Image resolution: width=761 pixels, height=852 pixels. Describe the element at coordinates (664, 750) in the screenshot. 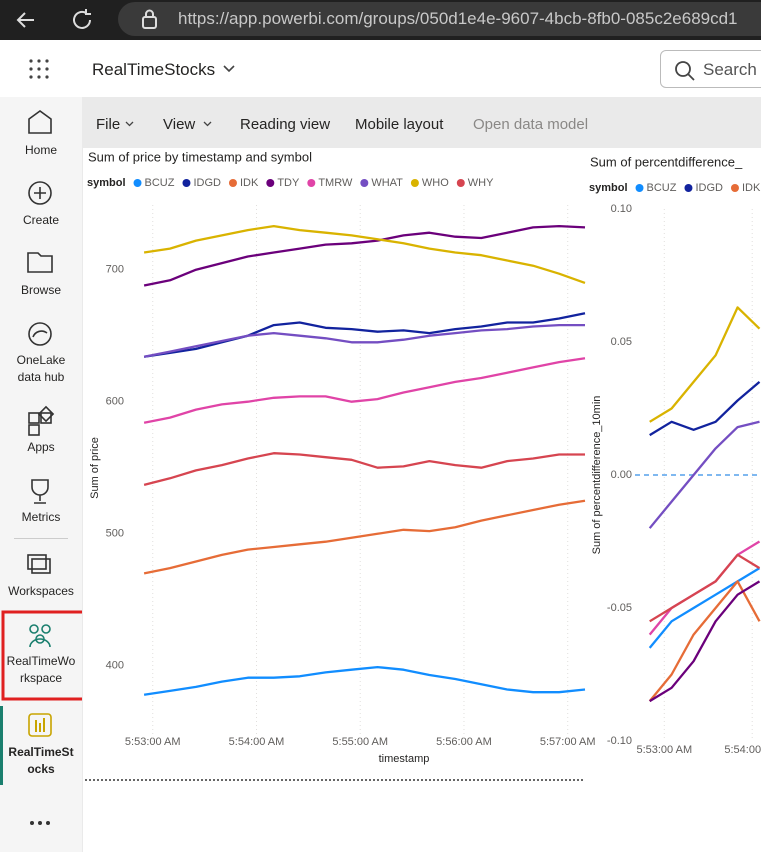

I see `x-tick-label: 5:53:00 AM` at that location.